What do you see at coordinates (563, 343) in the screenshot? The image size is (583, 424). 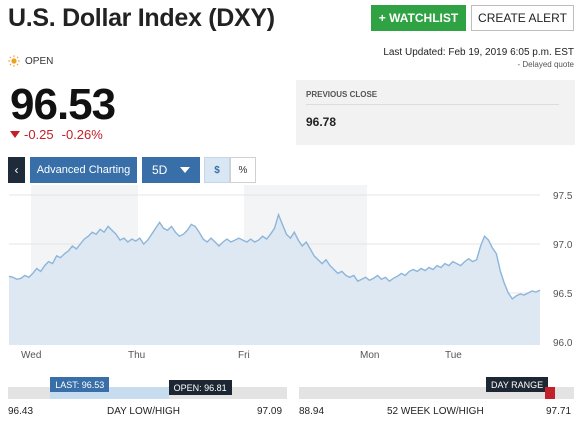 I see `y-tick-label: 96.0` at bounding box center [563, 343].